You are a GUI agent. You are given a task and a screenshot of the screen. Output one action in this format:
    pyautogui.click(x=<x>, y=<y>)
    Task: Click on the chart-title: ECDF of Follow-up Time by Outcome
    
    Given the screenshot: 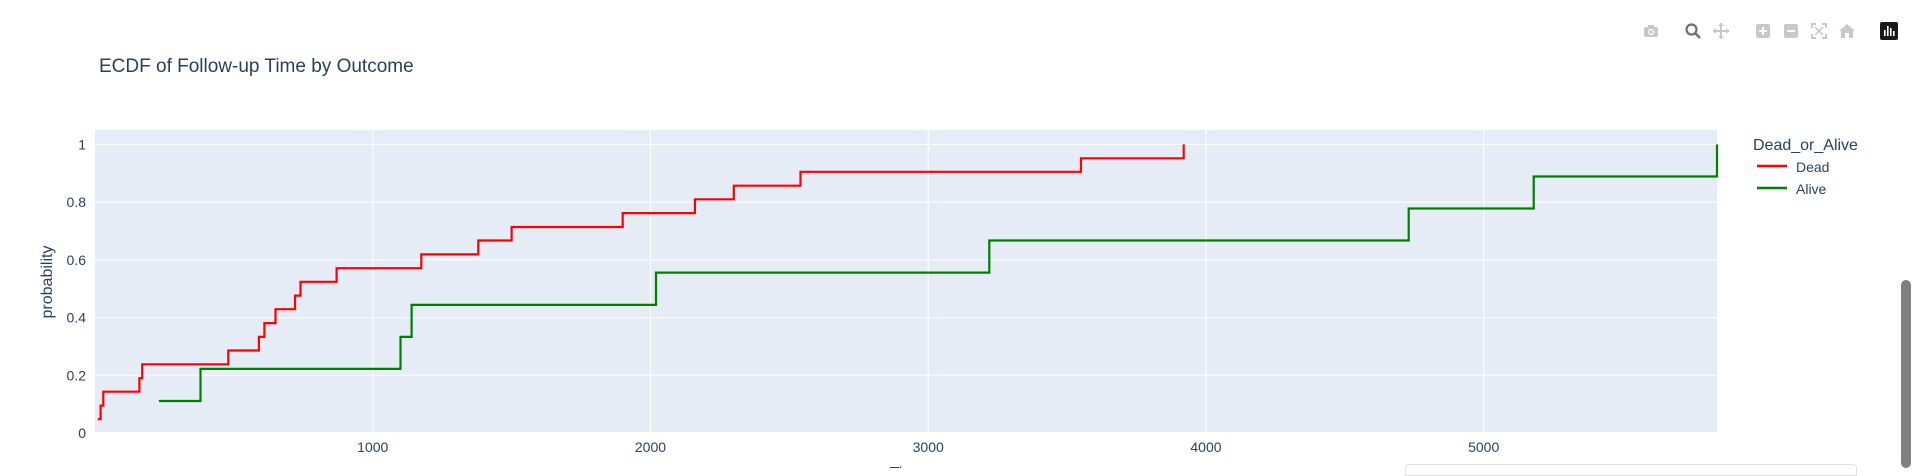 What is the action you would take?
    pyautogui.click(x=256, y=66)
    